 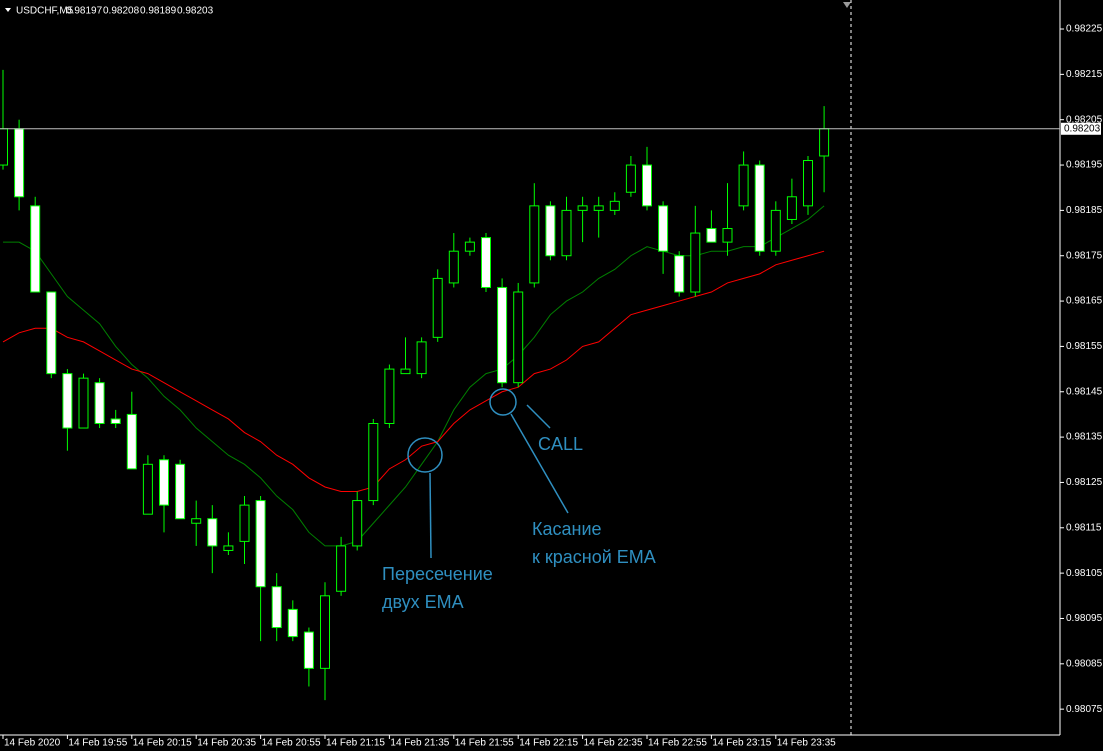 I want to click on annotation: CALL, so click(x=560, y=444).